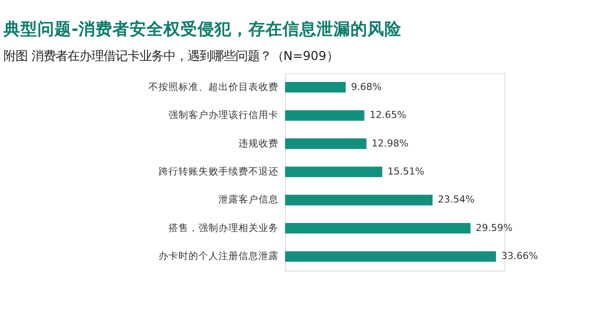  Describe the element at coordinates (218, 172) in the screenshot. I see `y-tick-label: 跨行转账失败手续费不退还` at that location.